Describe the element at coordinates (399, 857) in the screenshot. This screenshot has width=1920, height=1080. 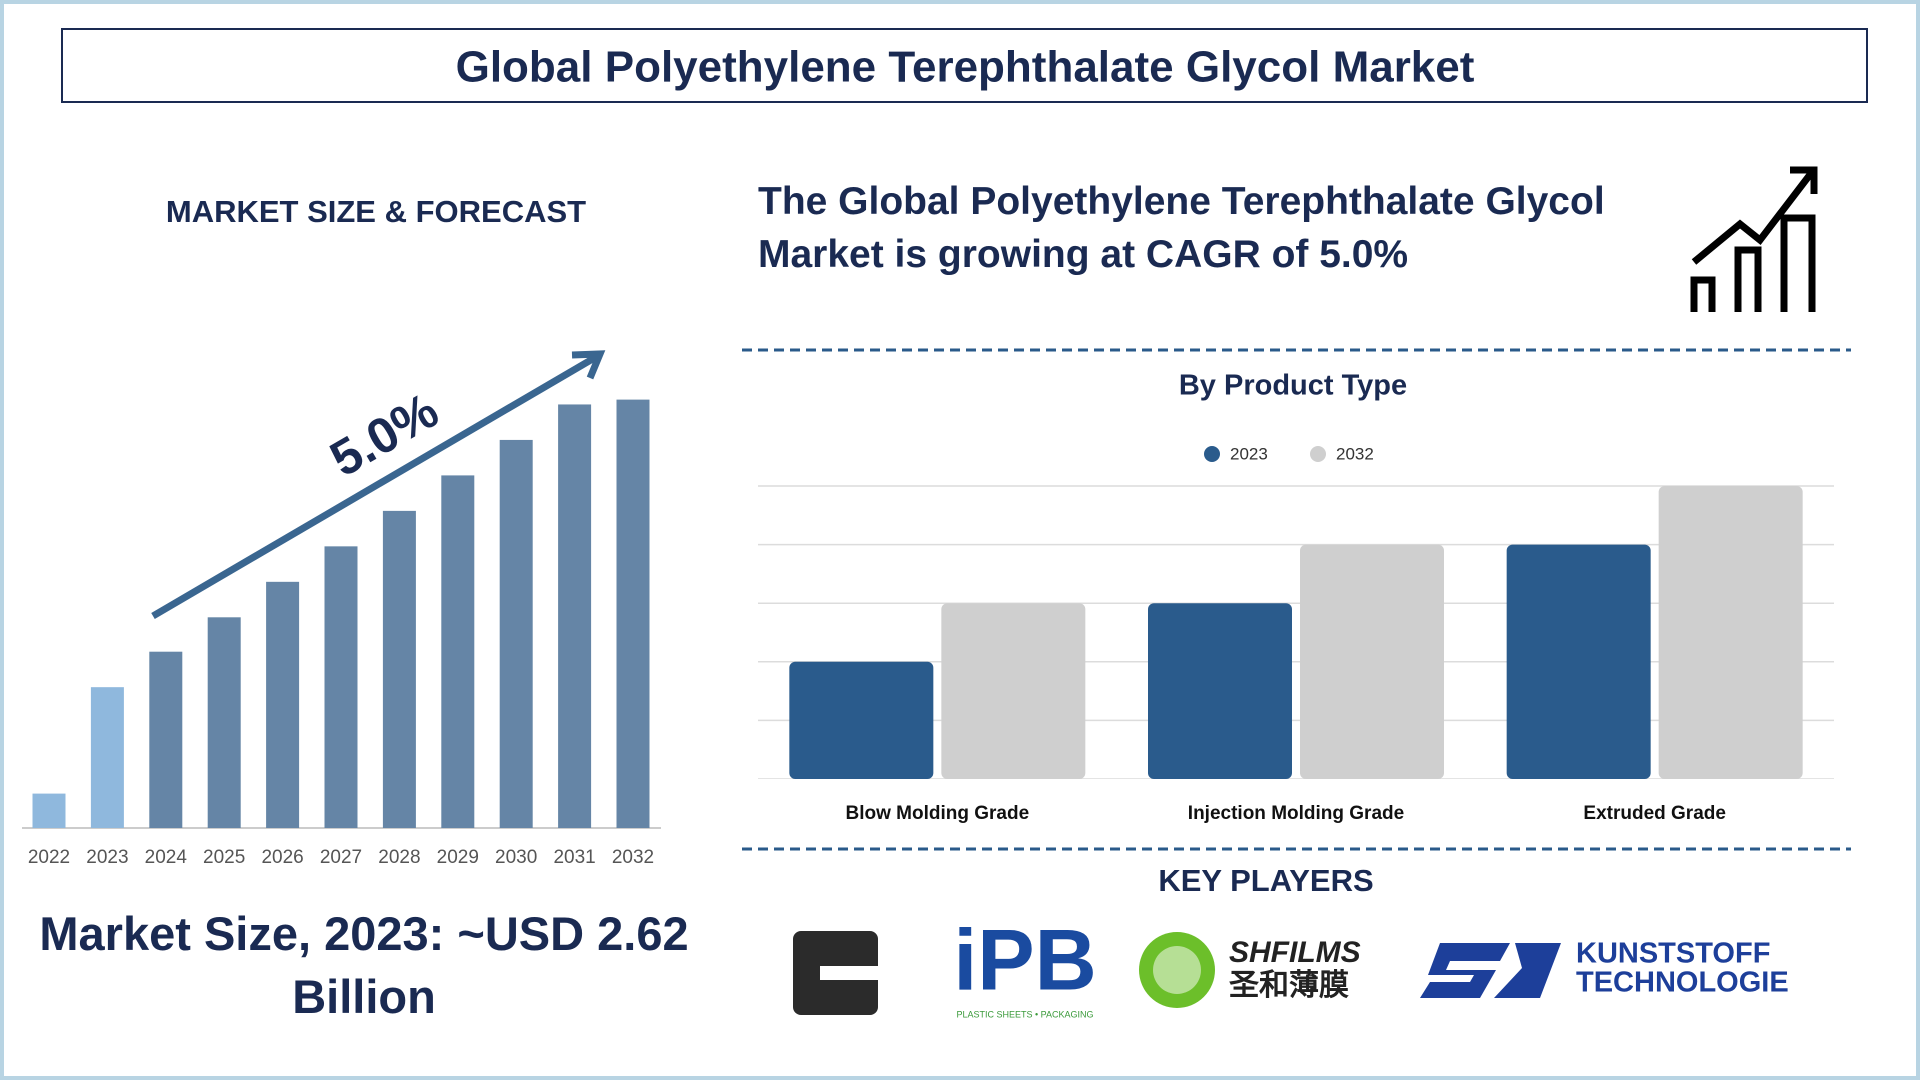
I see `x-tick-label: 2028` at that location.